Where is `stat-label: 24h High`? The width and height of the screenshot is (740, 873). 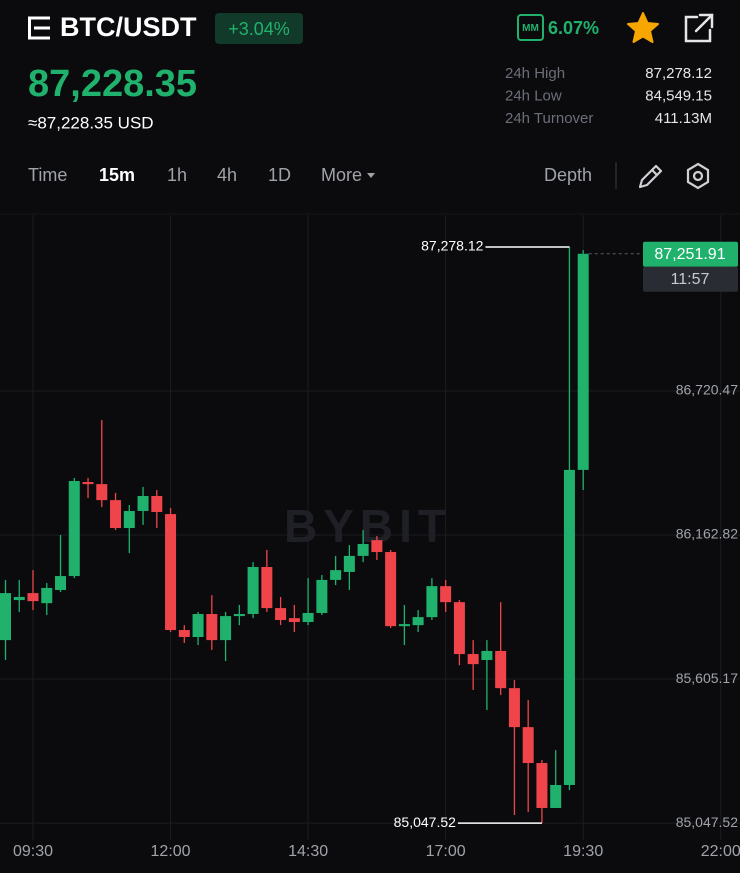 stat-label: 24h High is located at coordinates (535, 73).